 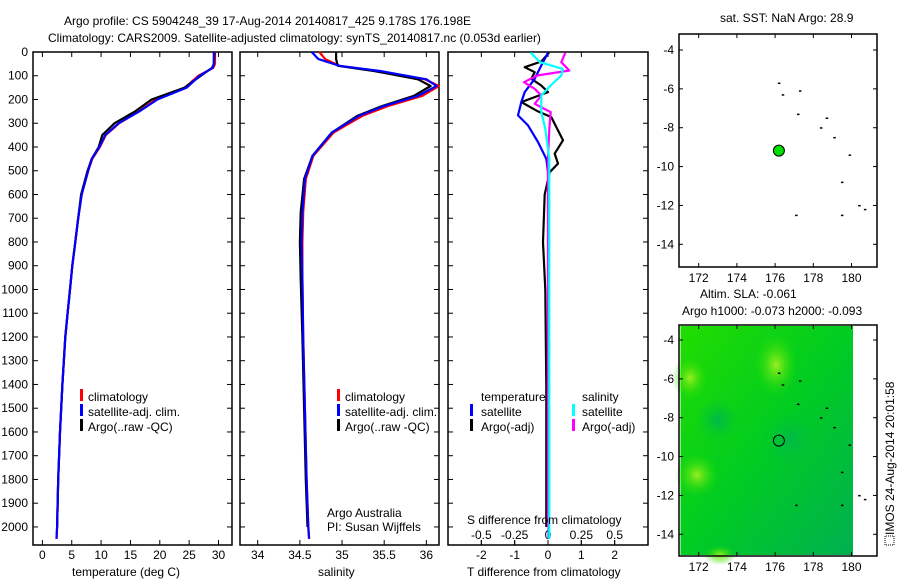 I want to click on x-tick-label: -2, so click(x=481, y=555).